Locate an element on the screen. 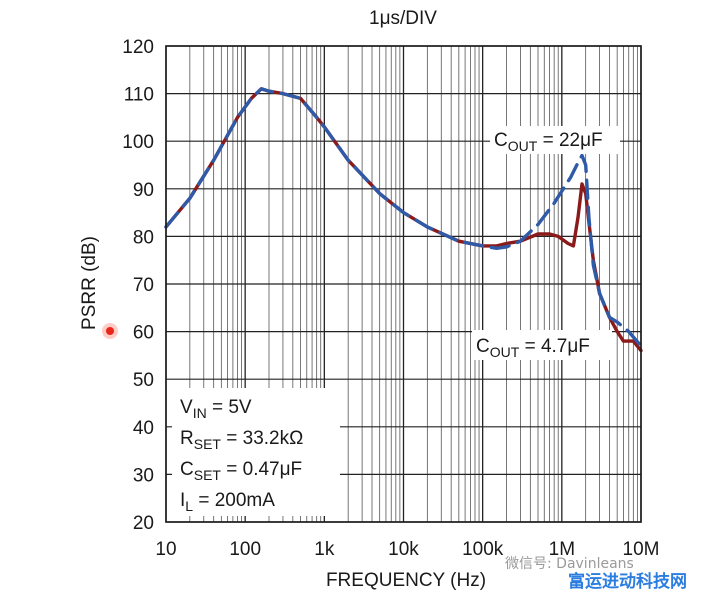  annotation-cout-4-7uf: COUT = 4.7μF is located at coordinates (542, 345).